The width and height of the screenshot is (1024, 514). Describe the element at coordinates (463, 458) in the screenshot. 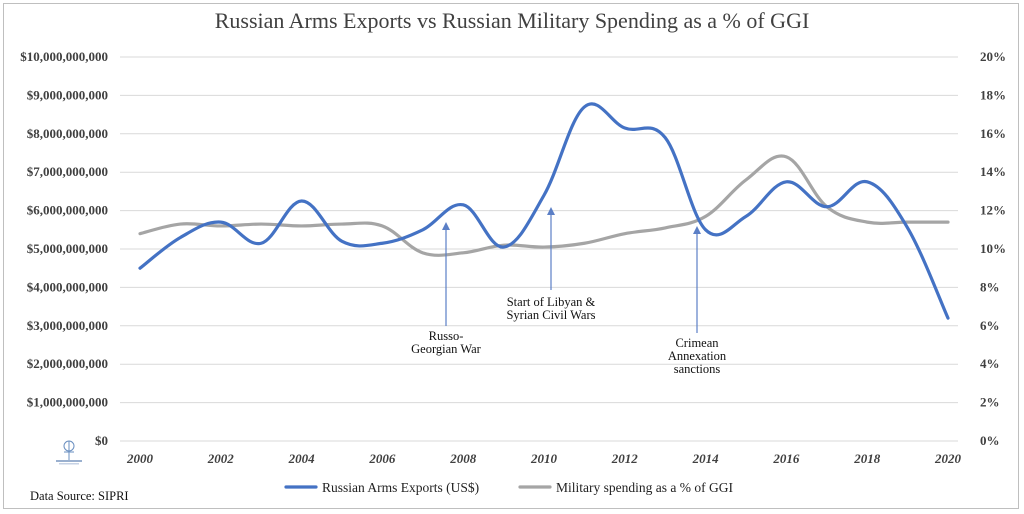

I see `x-axis-tick-label: 2008` at that location.